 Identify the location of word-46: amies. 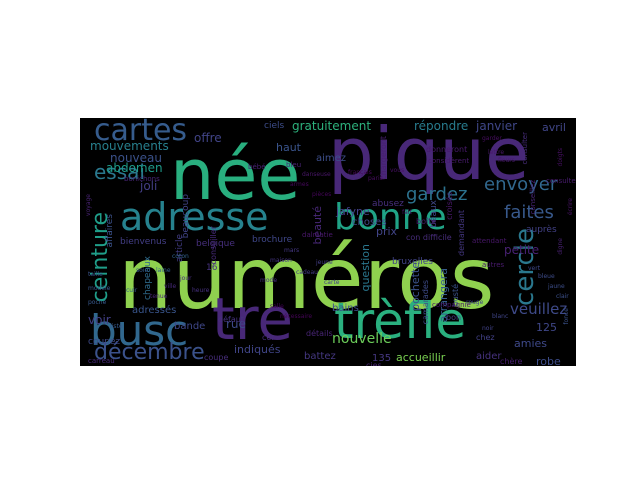
(531, 343).